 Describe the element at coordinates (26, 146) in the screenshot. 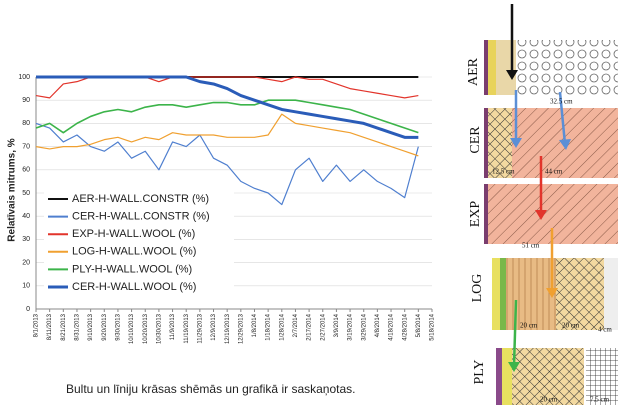

I see `y-tick-label: 70` at that location.